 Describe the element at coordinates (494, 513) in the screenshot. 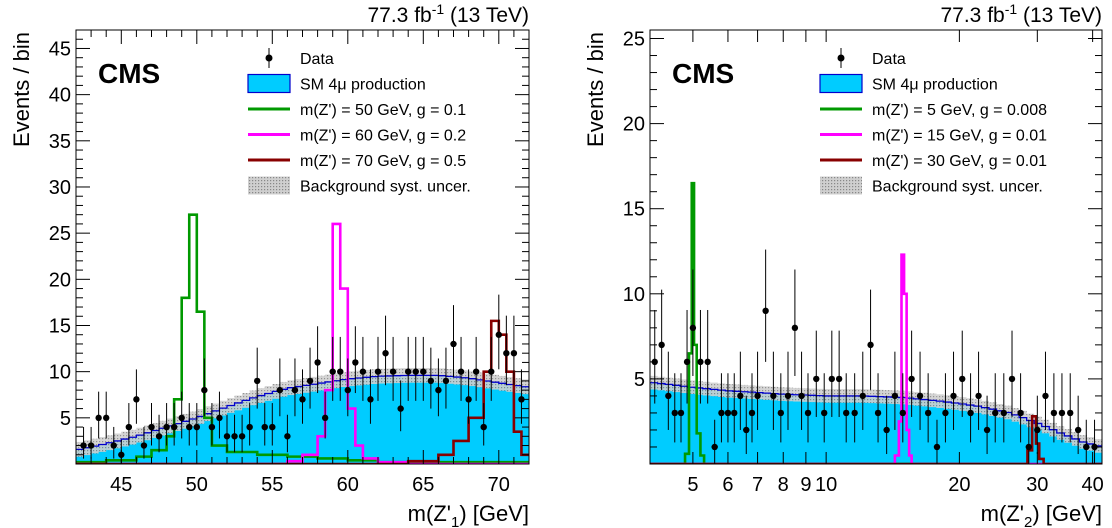

I see `x-axis-label-end: ) [GeV]` at that location.